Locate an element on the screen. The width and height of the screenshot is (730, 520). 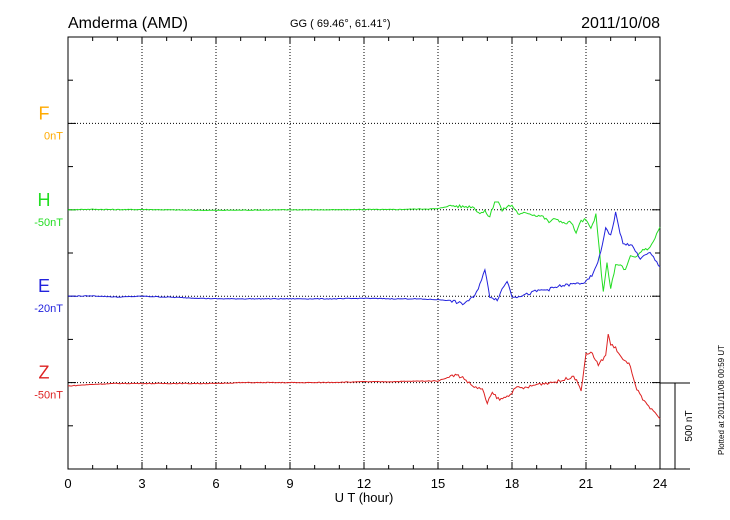
x-tick-labels: 0 3 6 9 12 15 18 21 24 is located at coordinates (365, 483).